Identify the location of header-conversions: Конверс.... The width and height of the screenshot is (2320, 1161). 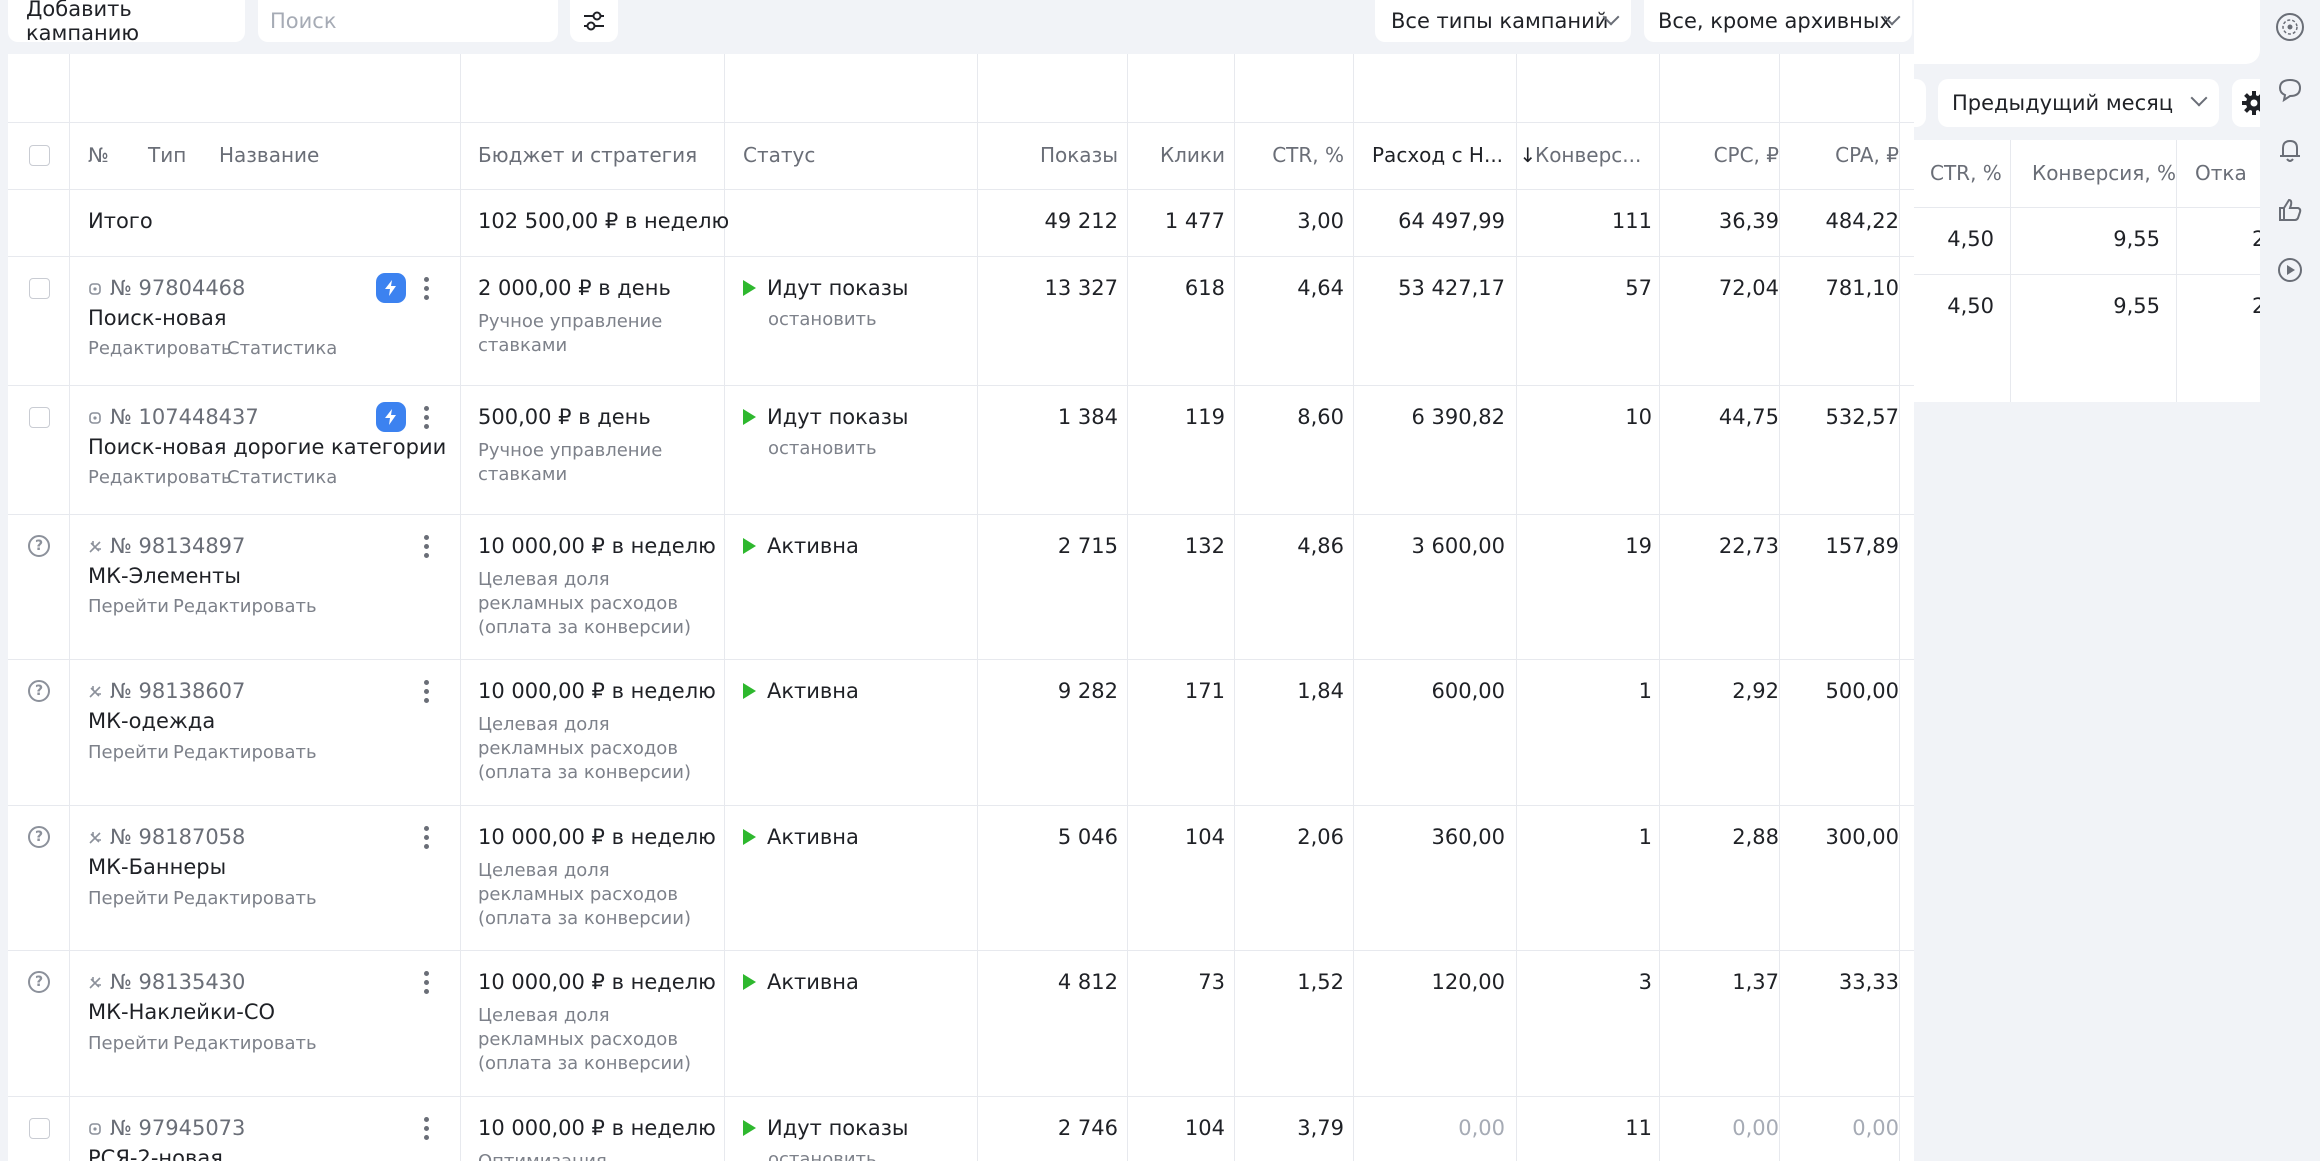
(1588, 155).